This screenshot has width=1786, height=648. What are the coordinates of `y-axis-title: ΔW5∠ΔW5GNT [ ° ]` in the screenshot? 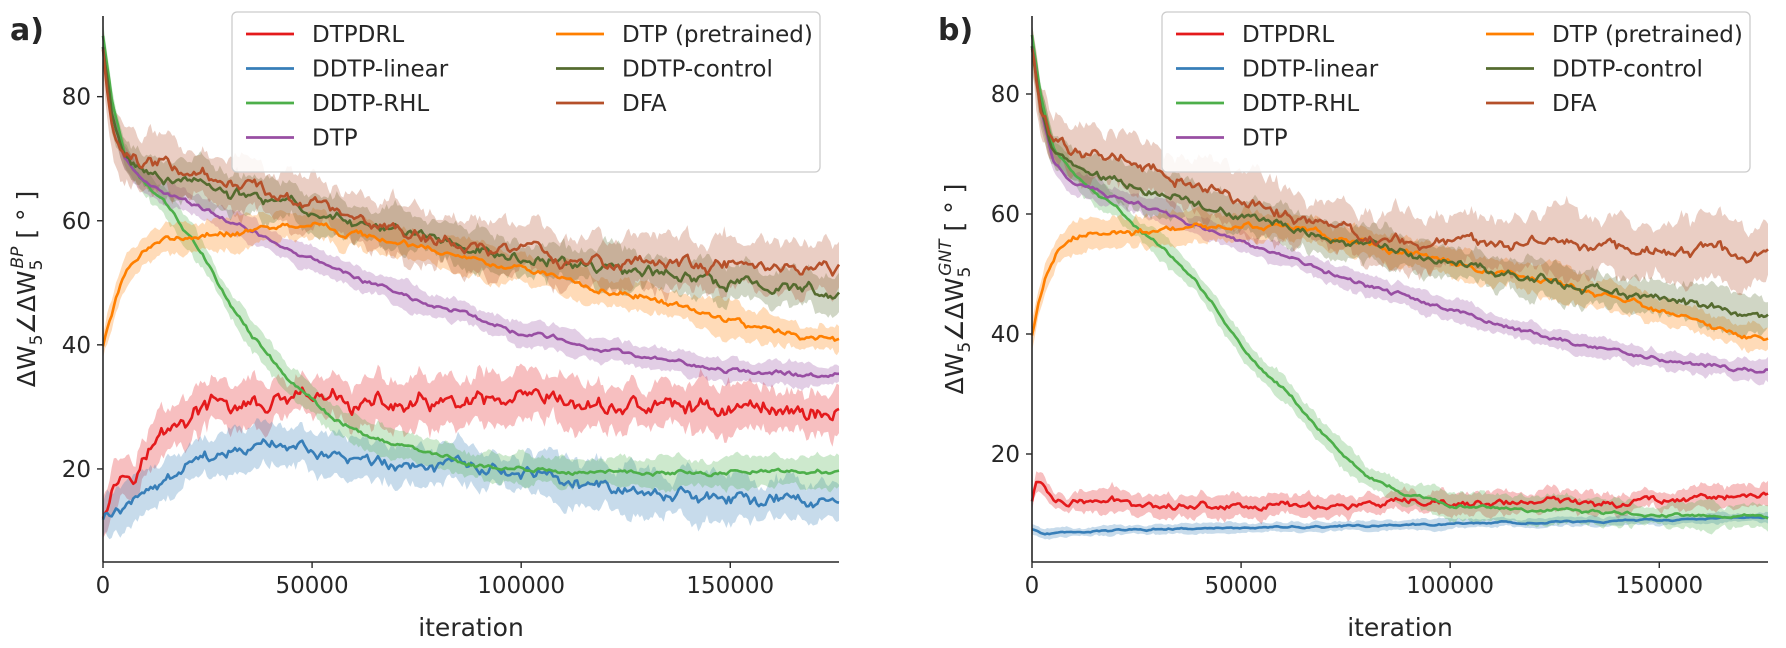 It's located at (955, 289).